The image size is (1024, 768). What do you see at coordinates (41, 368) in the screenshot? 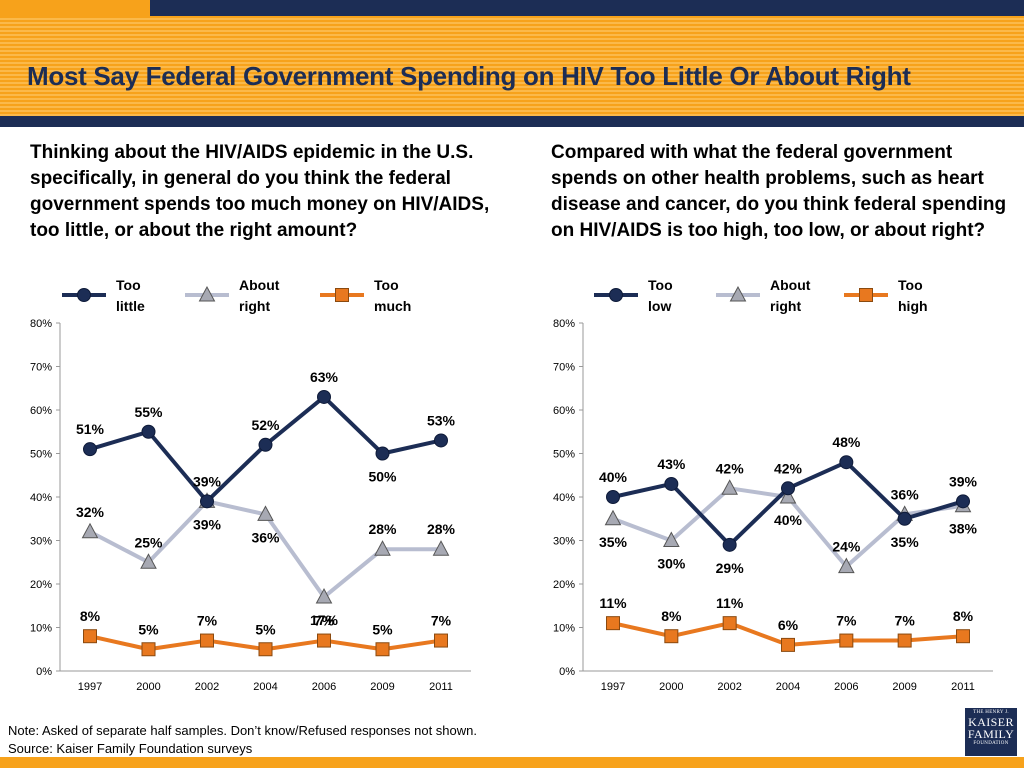
I see `y-tick-label: 70%` at bounding box center [41, 368].